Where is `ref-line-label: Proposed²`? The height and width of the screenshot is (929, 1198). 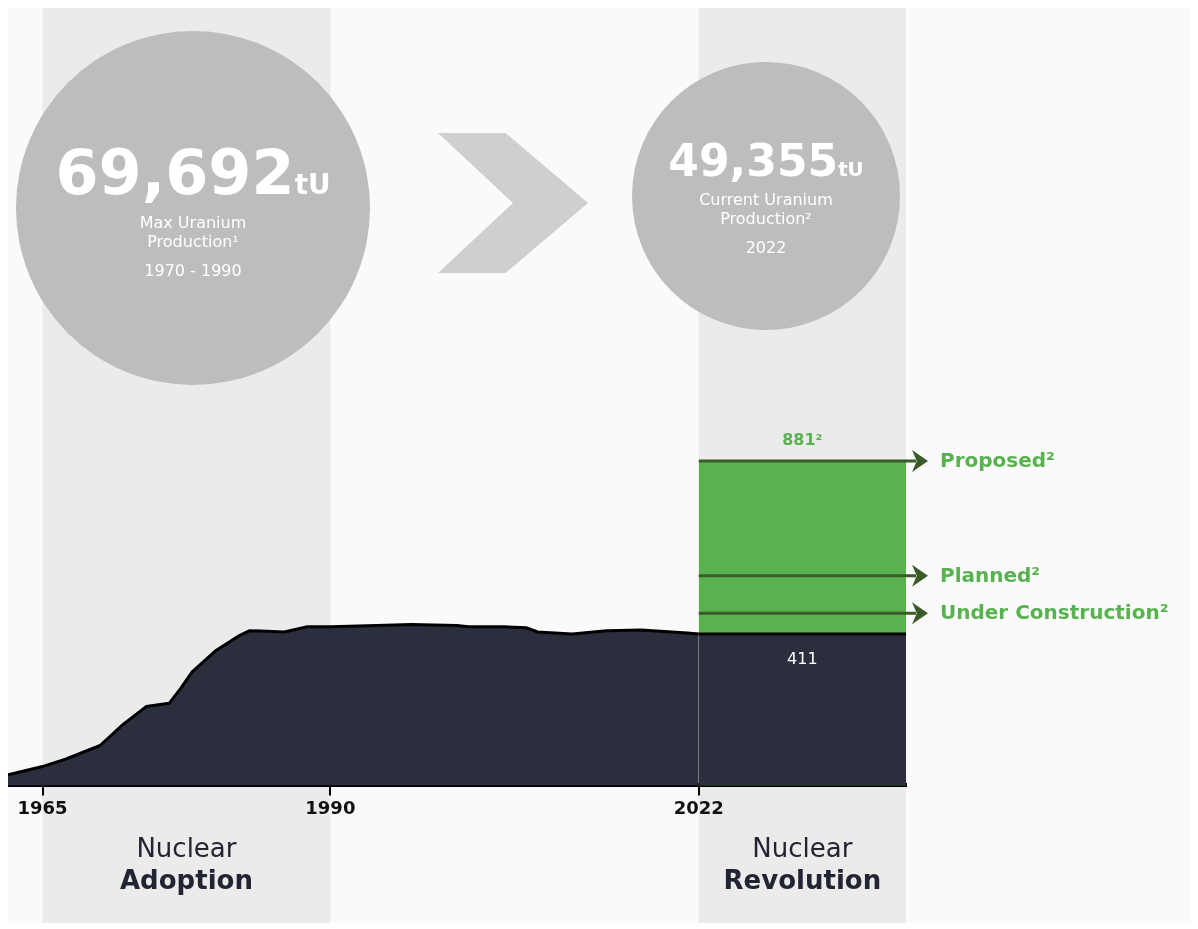
ref-line-label: Proposed² is located at coordinates (997, 460).